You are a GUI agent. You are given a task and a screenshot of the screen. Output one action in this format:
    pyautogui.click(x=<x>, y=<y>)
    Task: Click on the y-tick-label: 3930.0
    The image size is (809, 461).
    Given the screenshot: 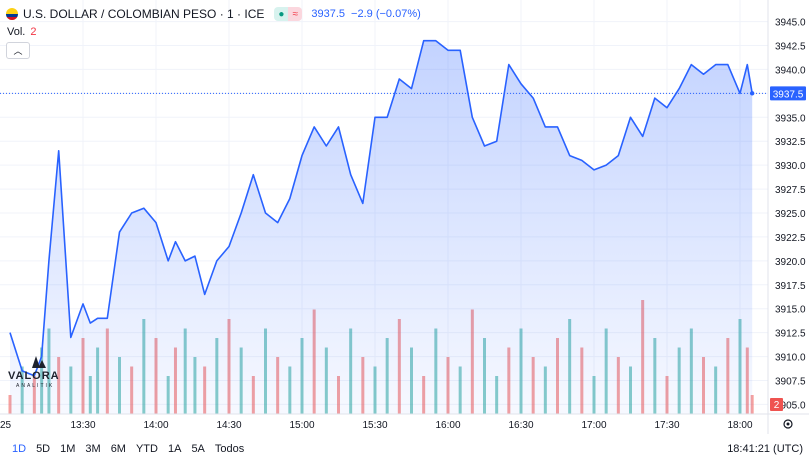 What is the action you would take?
    pyautogui.click(x=790, y=166)
    